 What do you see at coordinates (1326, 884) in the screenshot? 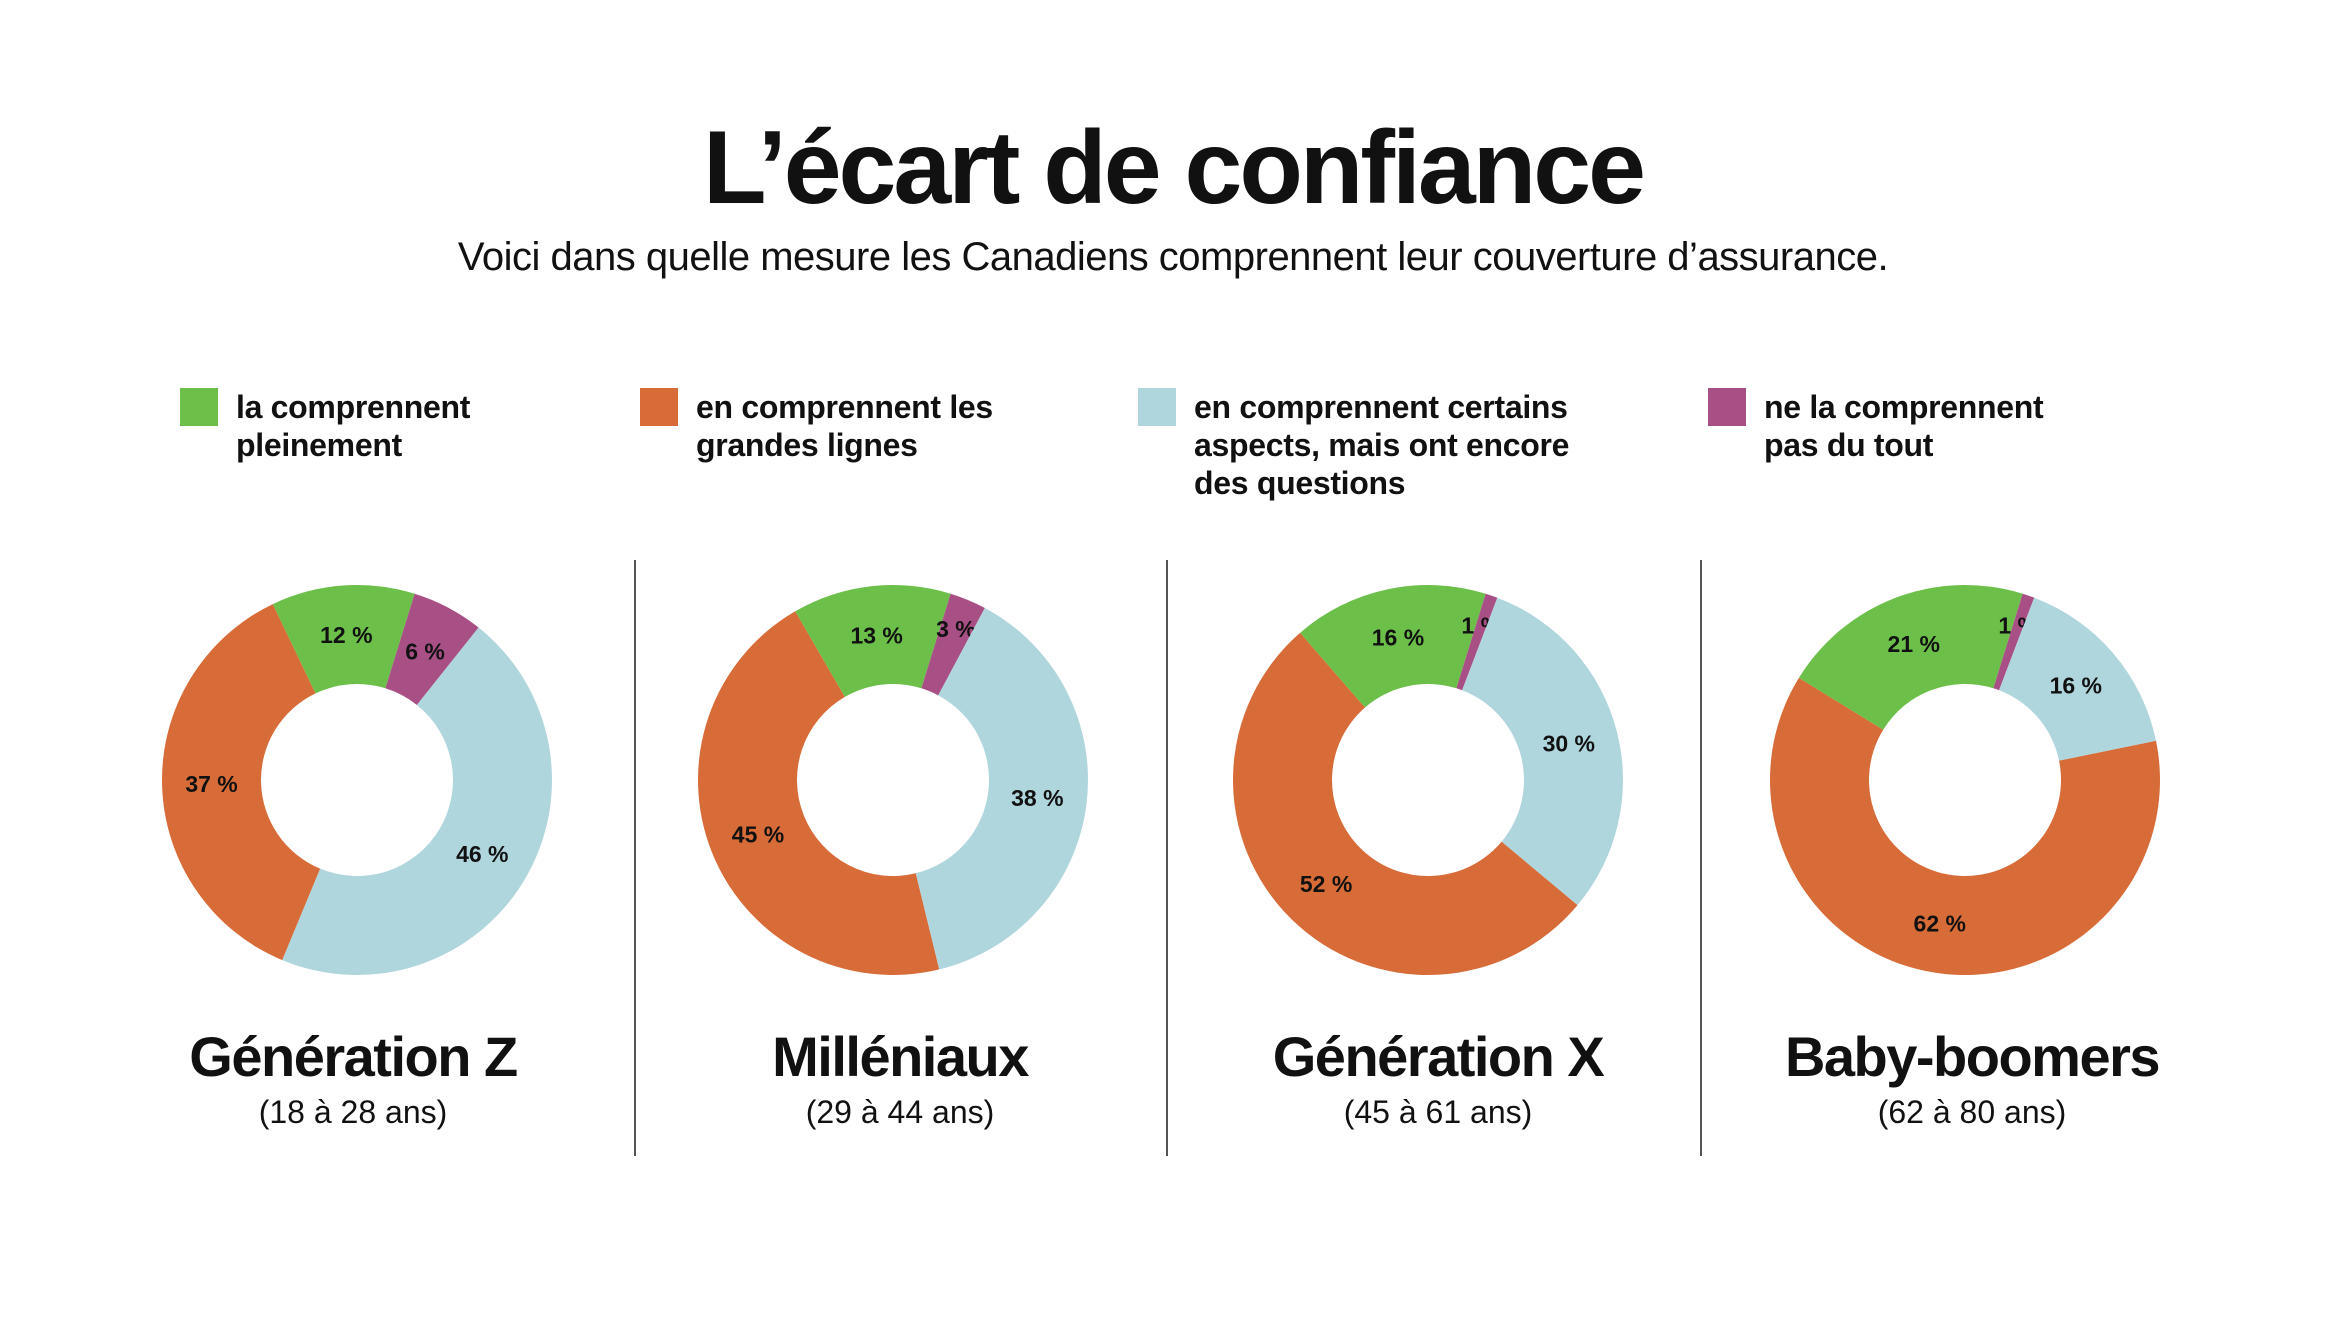
I see `data-label-general: 52 %` at bounding box center [1326, 884].